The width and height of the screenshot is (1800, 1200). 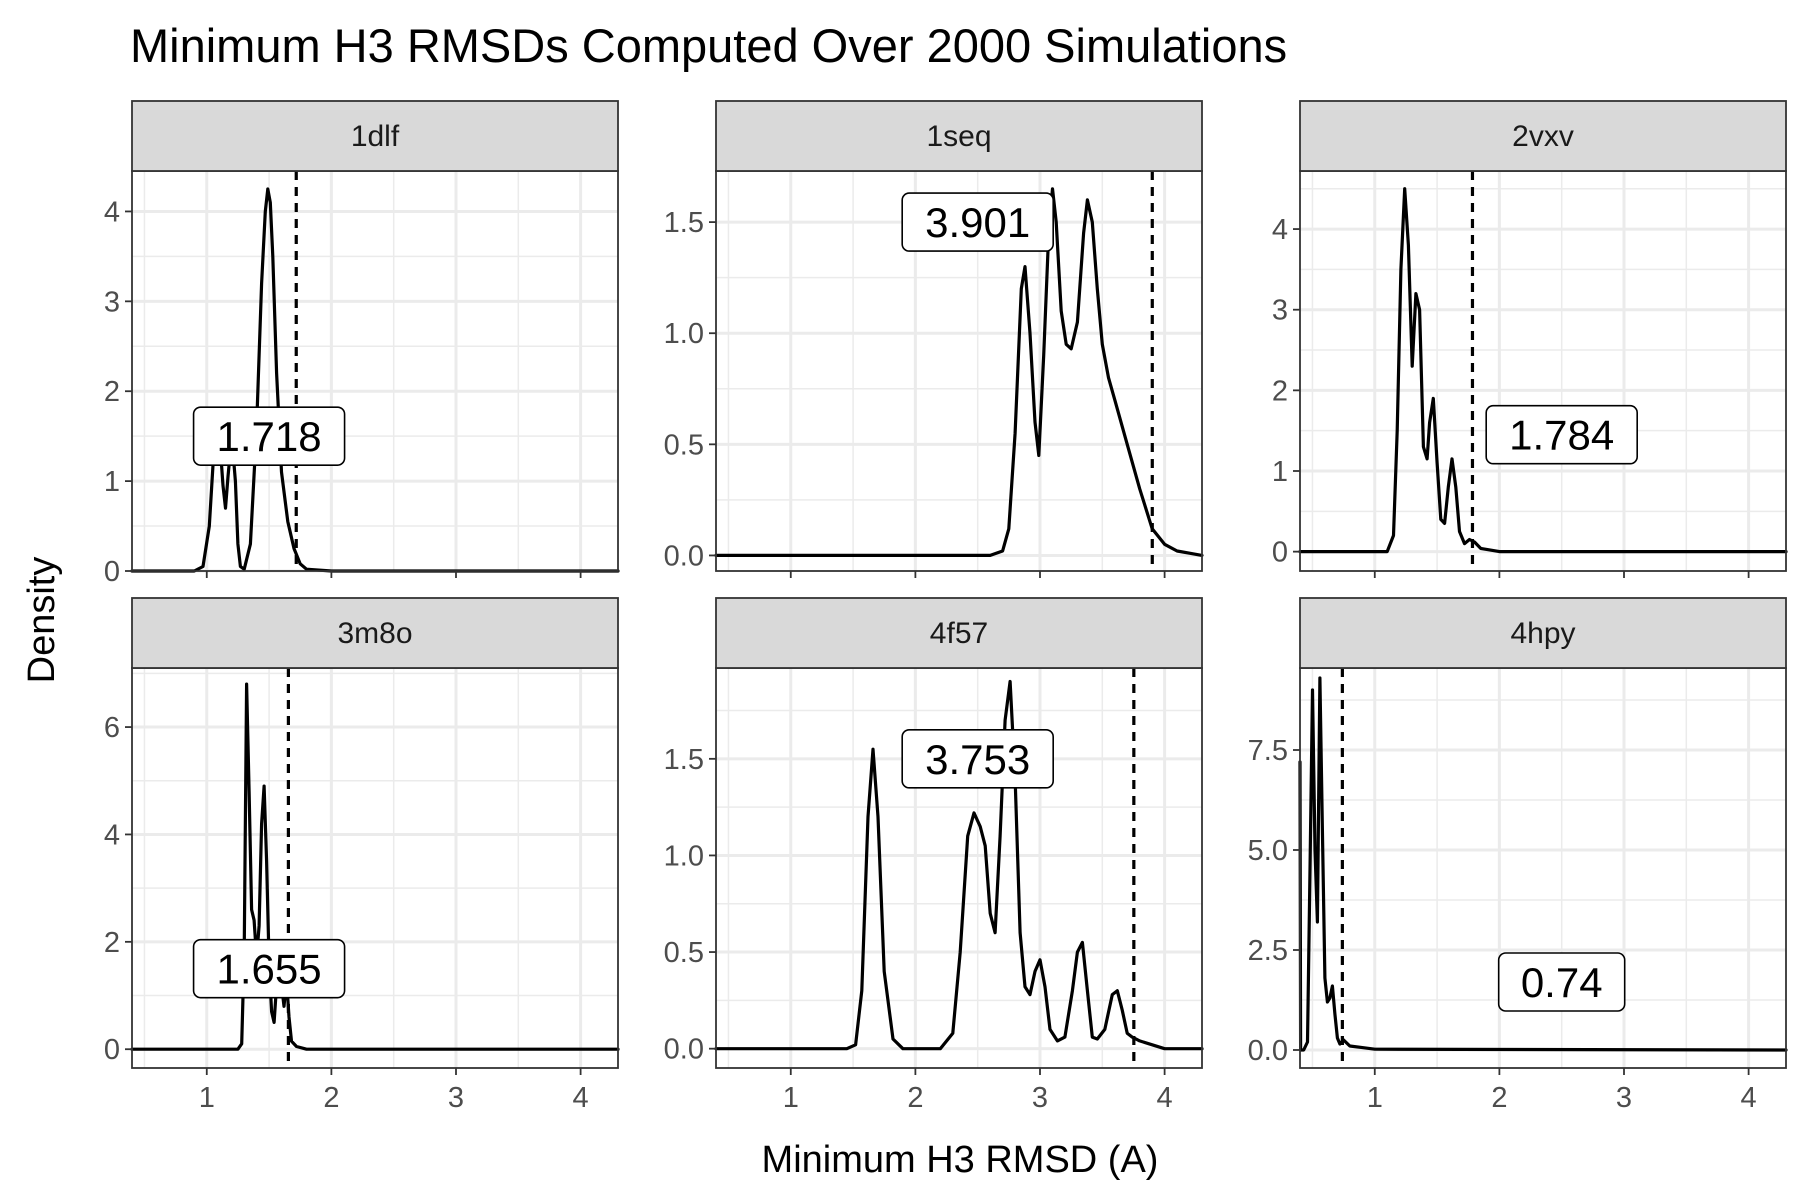 What do you see at coordinates (112, 728) in the screenshot?
I see `y-tick-label: 6` at bounding box center [112, 728].